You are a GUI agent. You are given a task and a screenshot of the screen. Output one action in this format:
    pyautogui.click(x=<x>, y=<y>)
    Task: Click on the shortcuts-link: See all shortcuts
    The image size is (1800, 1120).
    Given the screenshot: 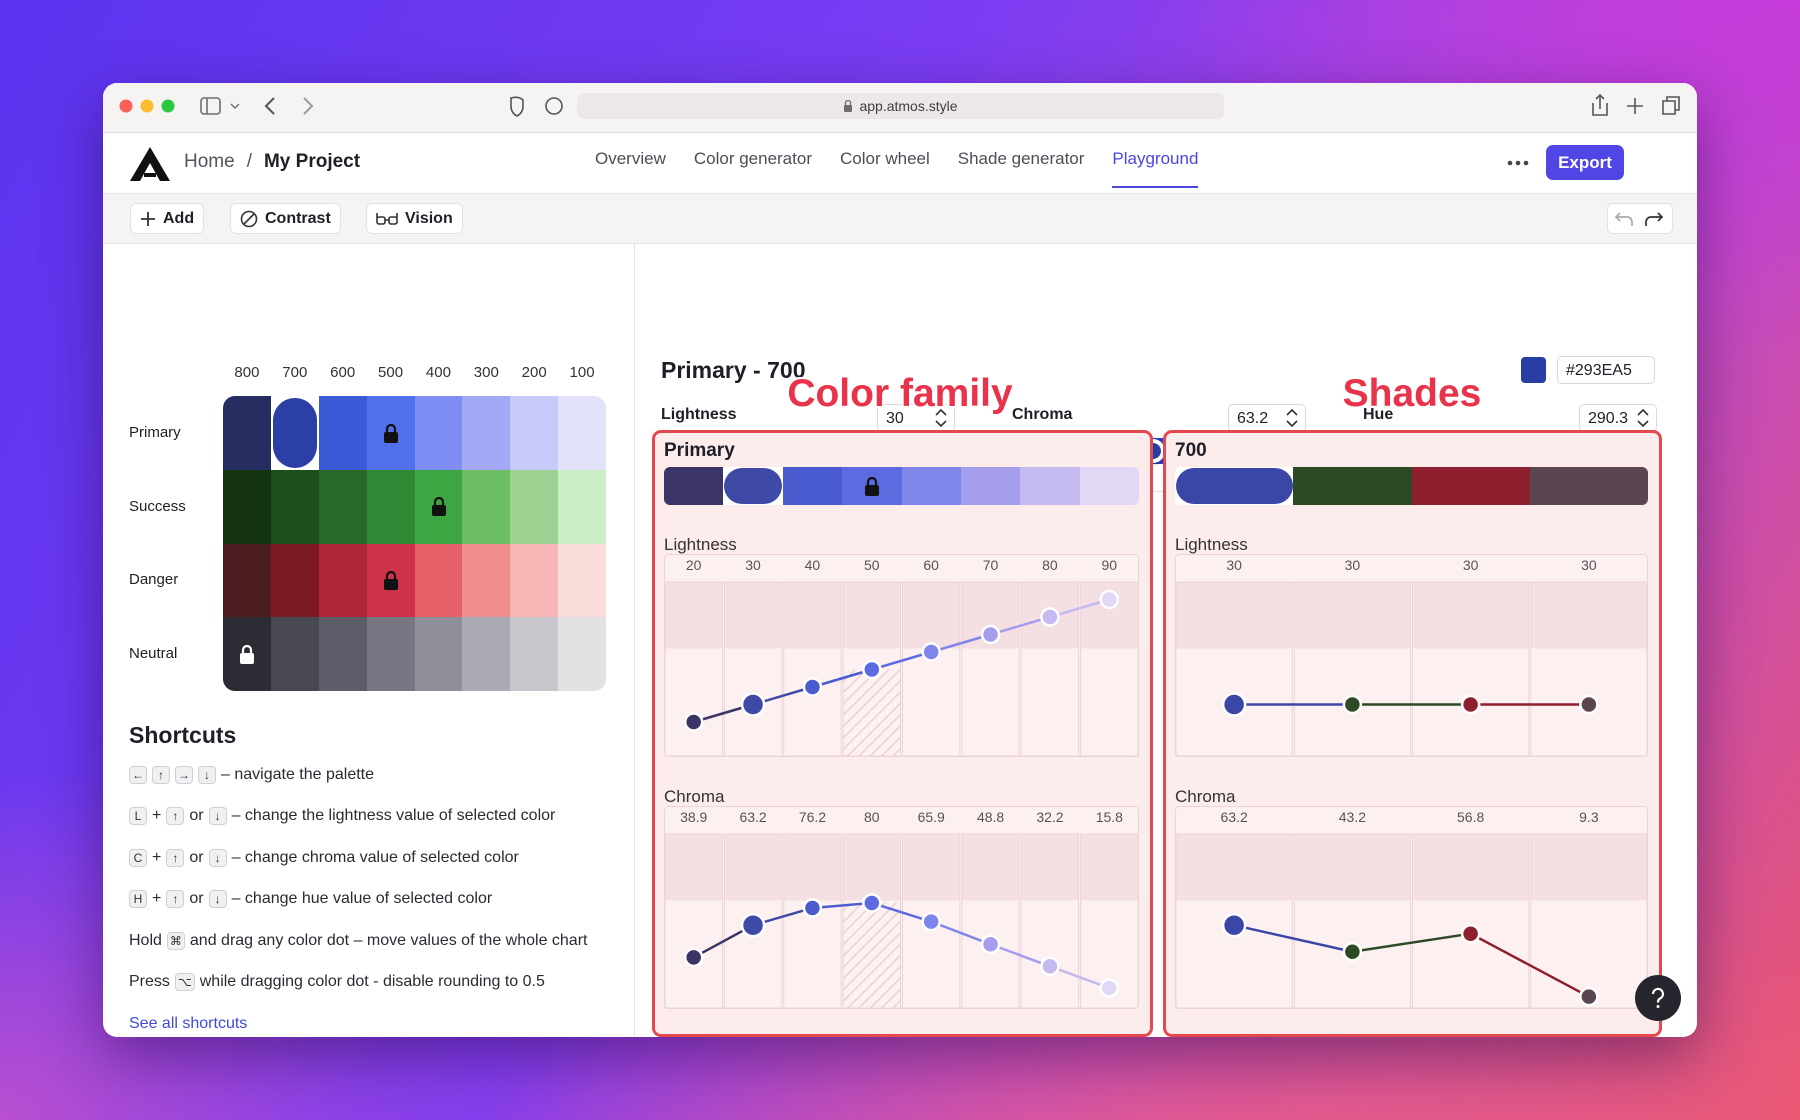 What is the action you would take?
    pyautogui.click(x=188, y=1023)
    